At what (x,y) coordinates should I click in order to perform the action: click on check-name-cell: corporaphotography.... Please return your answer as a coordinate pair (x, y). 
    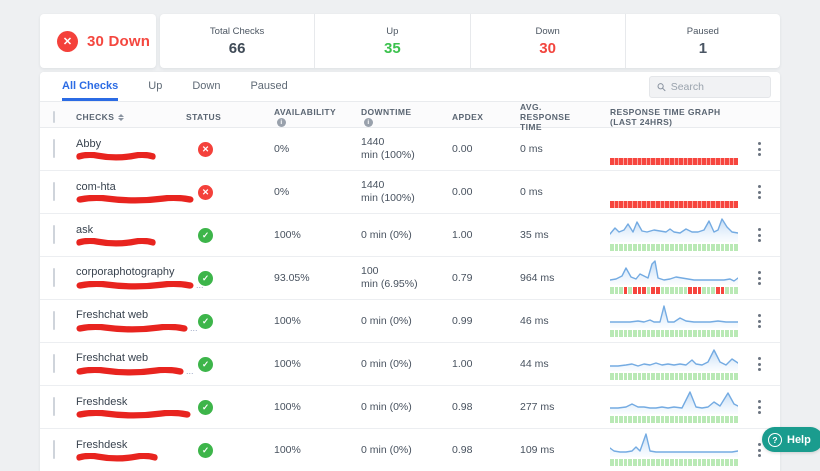
    Looking at the image, I should click on (140, 278).